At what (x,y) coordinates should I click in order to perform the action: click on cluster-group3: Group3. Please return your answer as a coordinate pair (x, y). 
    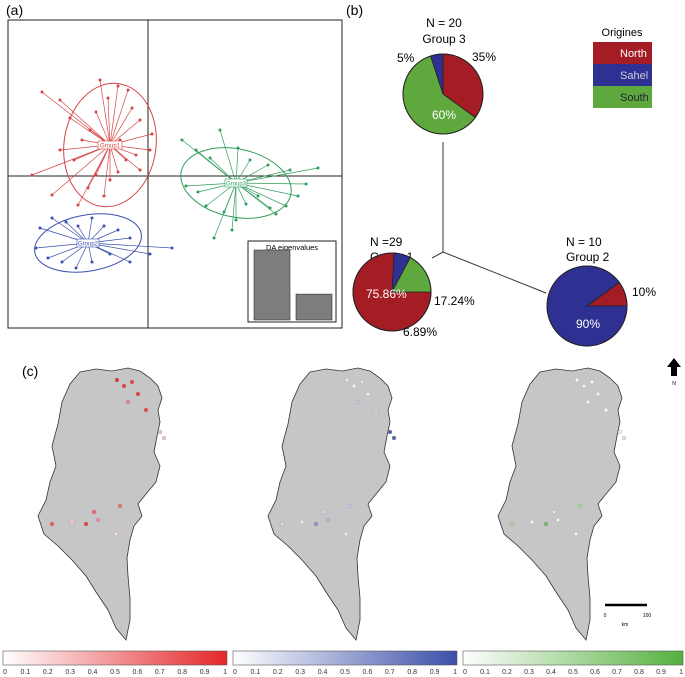
    Looking at the image, I should click on (250, 184).